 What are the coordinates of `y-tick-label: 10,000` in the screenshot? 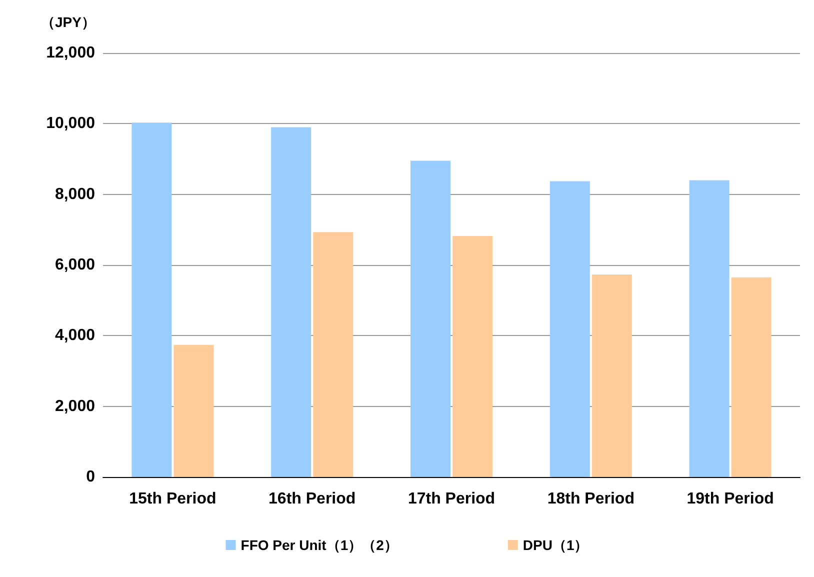 It's located at (71, 123).